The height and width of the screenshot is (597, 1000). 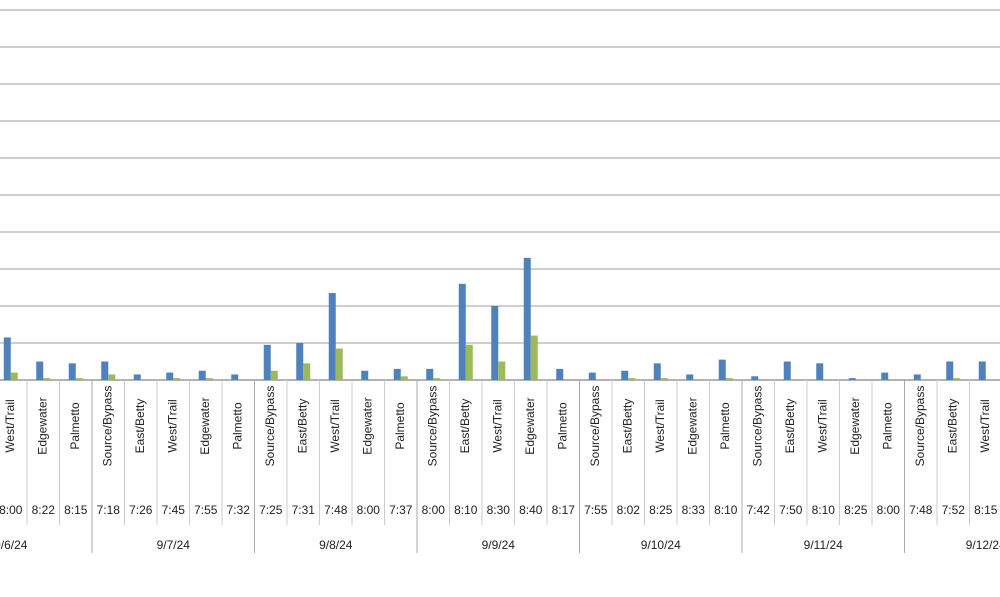 What do you see at coordinates (629, 510) in the screenshot?
I see `time-label: 8:02` at bounding box center [629, 510].